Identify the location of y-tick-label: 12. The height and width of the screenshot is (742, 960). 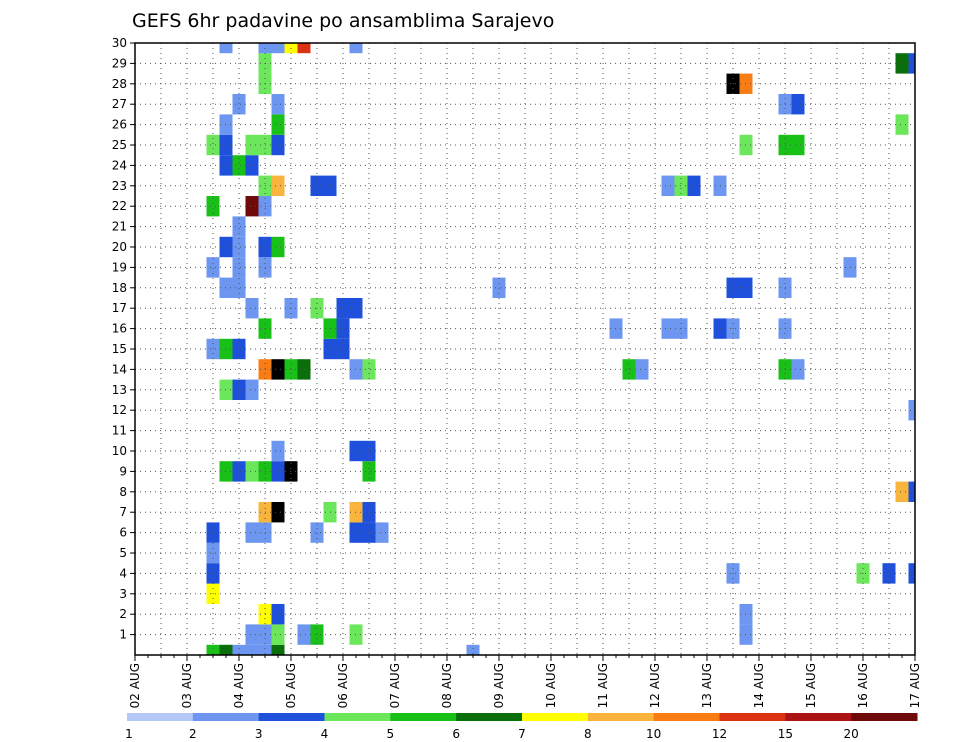
(119, 410).